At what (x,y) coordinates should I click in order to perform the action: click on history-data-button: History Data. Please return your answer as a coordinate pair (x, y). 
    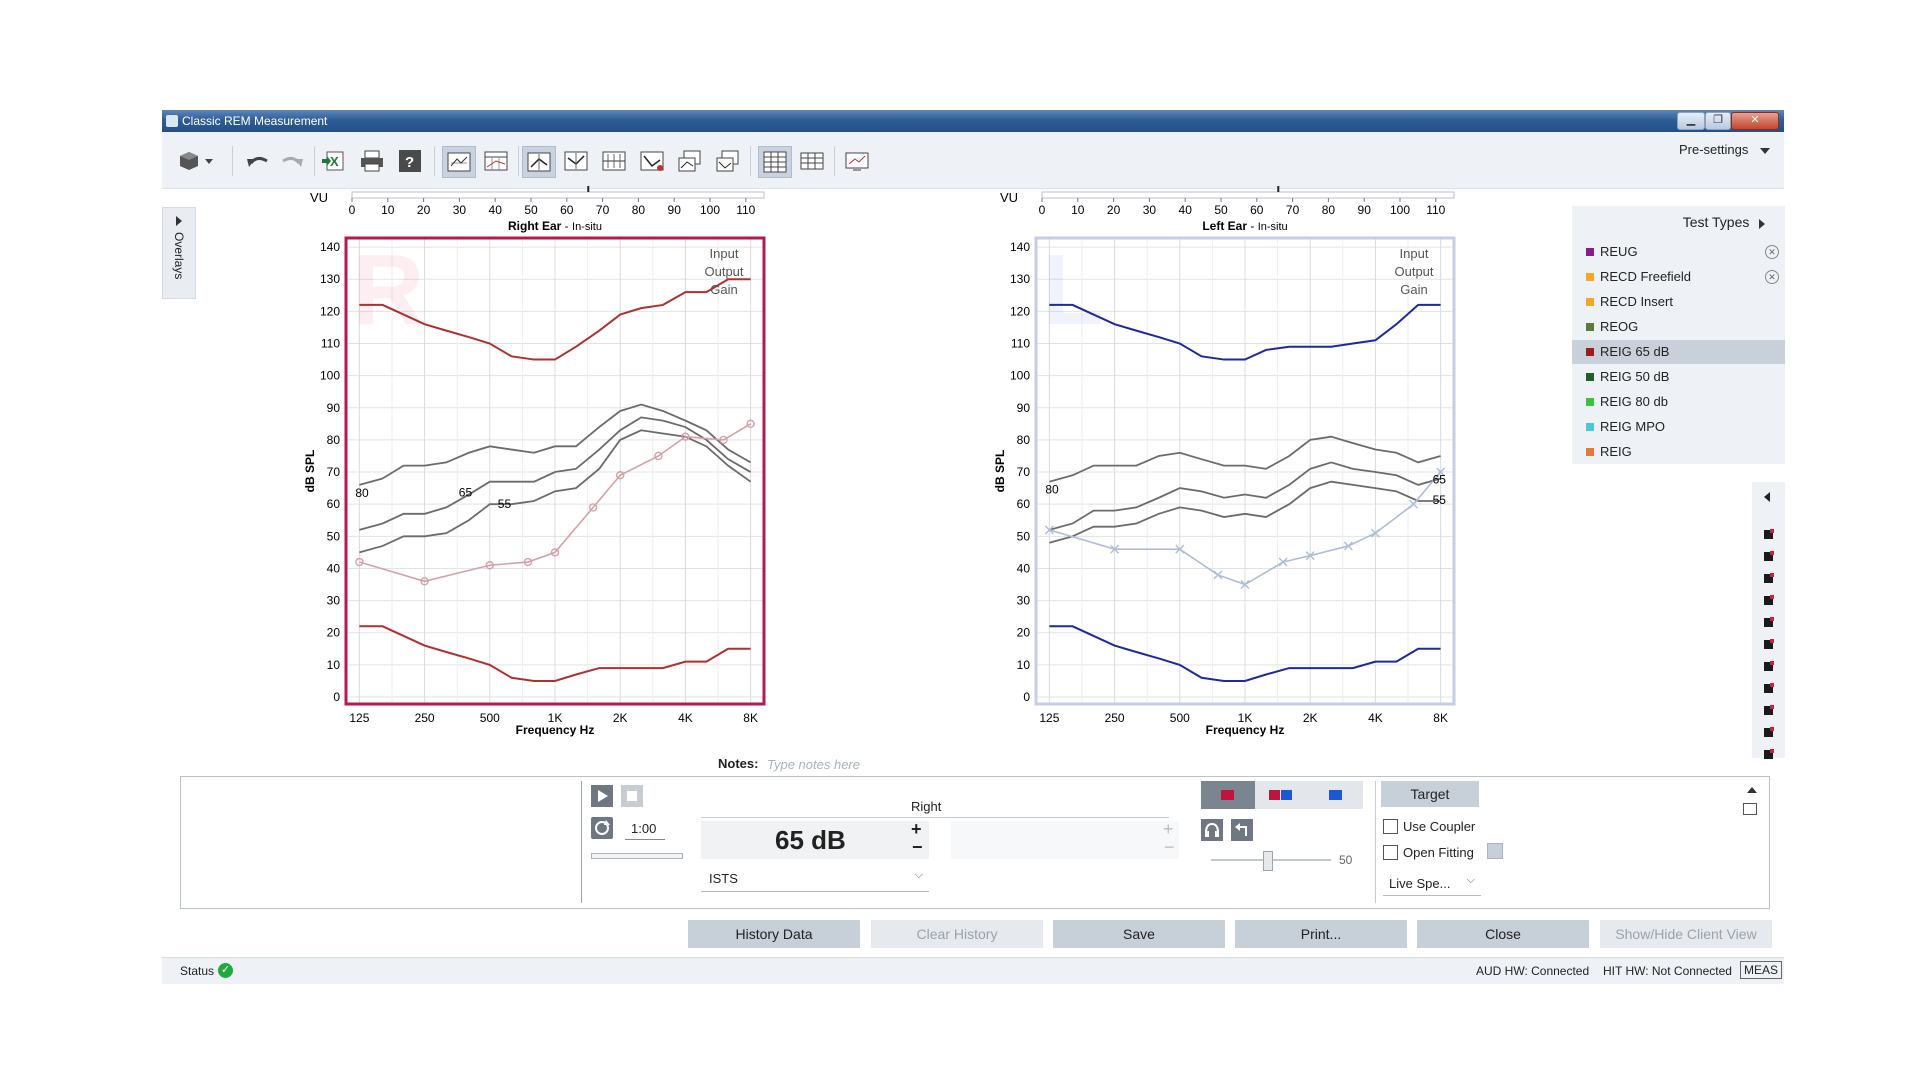
    Looking at the image, I should click on (774, 934).